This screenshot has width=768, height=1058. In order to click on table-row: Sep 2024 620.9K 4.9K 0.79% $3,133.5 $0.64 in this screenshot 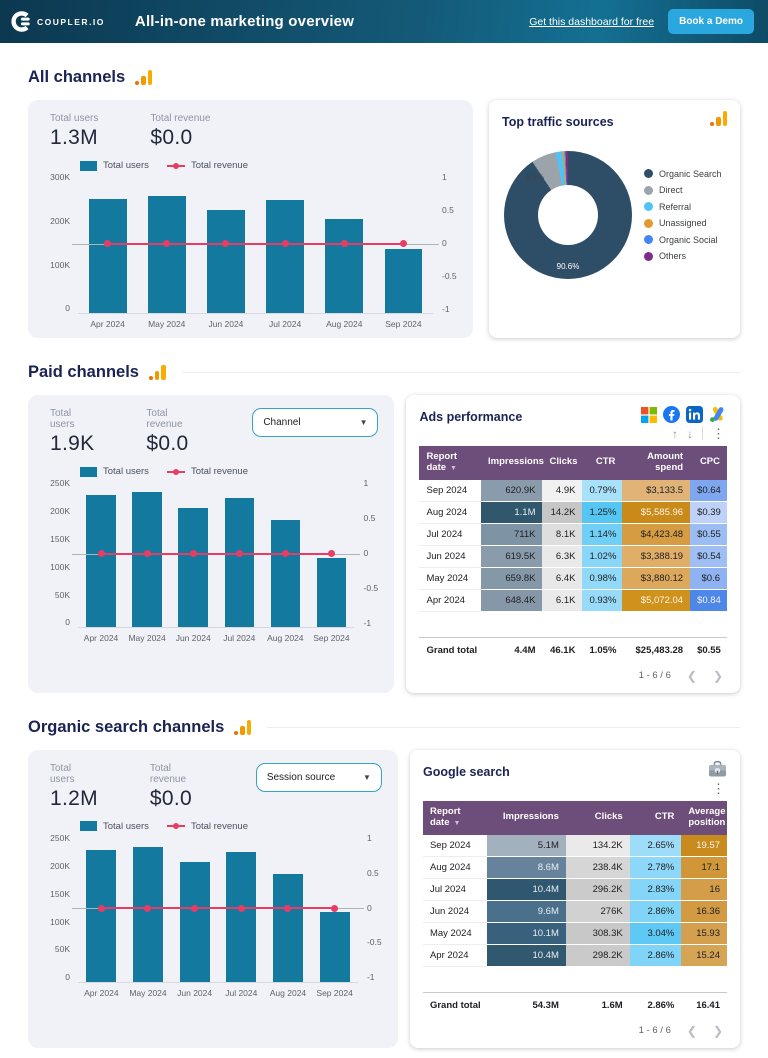, I will do `click(573, 490)`.